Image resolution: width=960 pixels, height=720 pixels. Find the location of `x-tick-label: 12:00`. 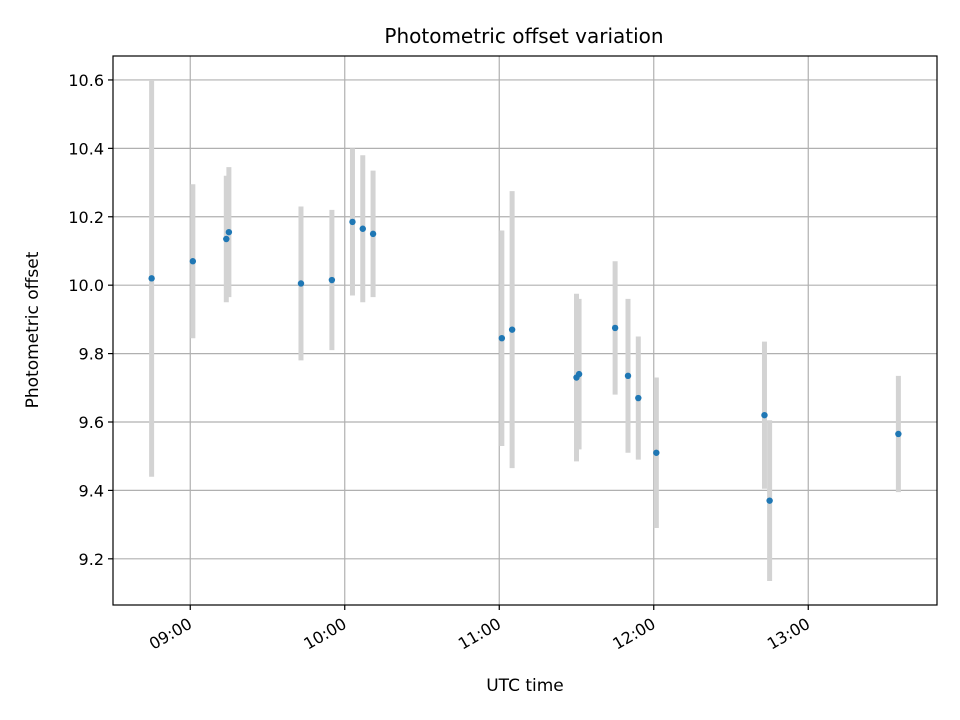

x-tick-label: 12:00 is located at coordinates (633, 634).